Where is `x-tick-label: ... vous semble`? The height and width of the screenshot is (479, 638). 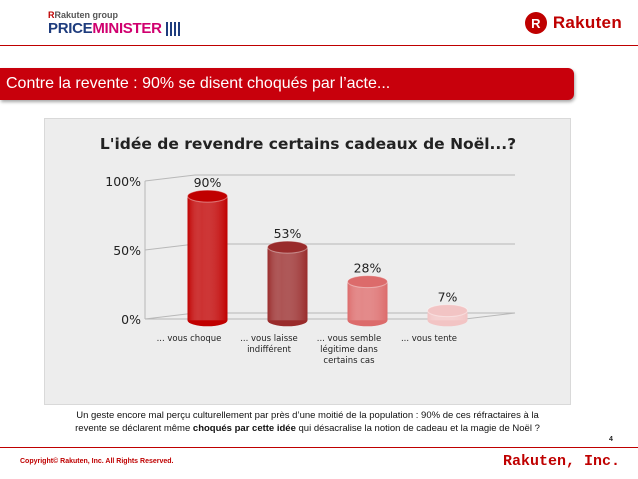
x-tick-label: ... vous semble is located at coordinates (349, 339).